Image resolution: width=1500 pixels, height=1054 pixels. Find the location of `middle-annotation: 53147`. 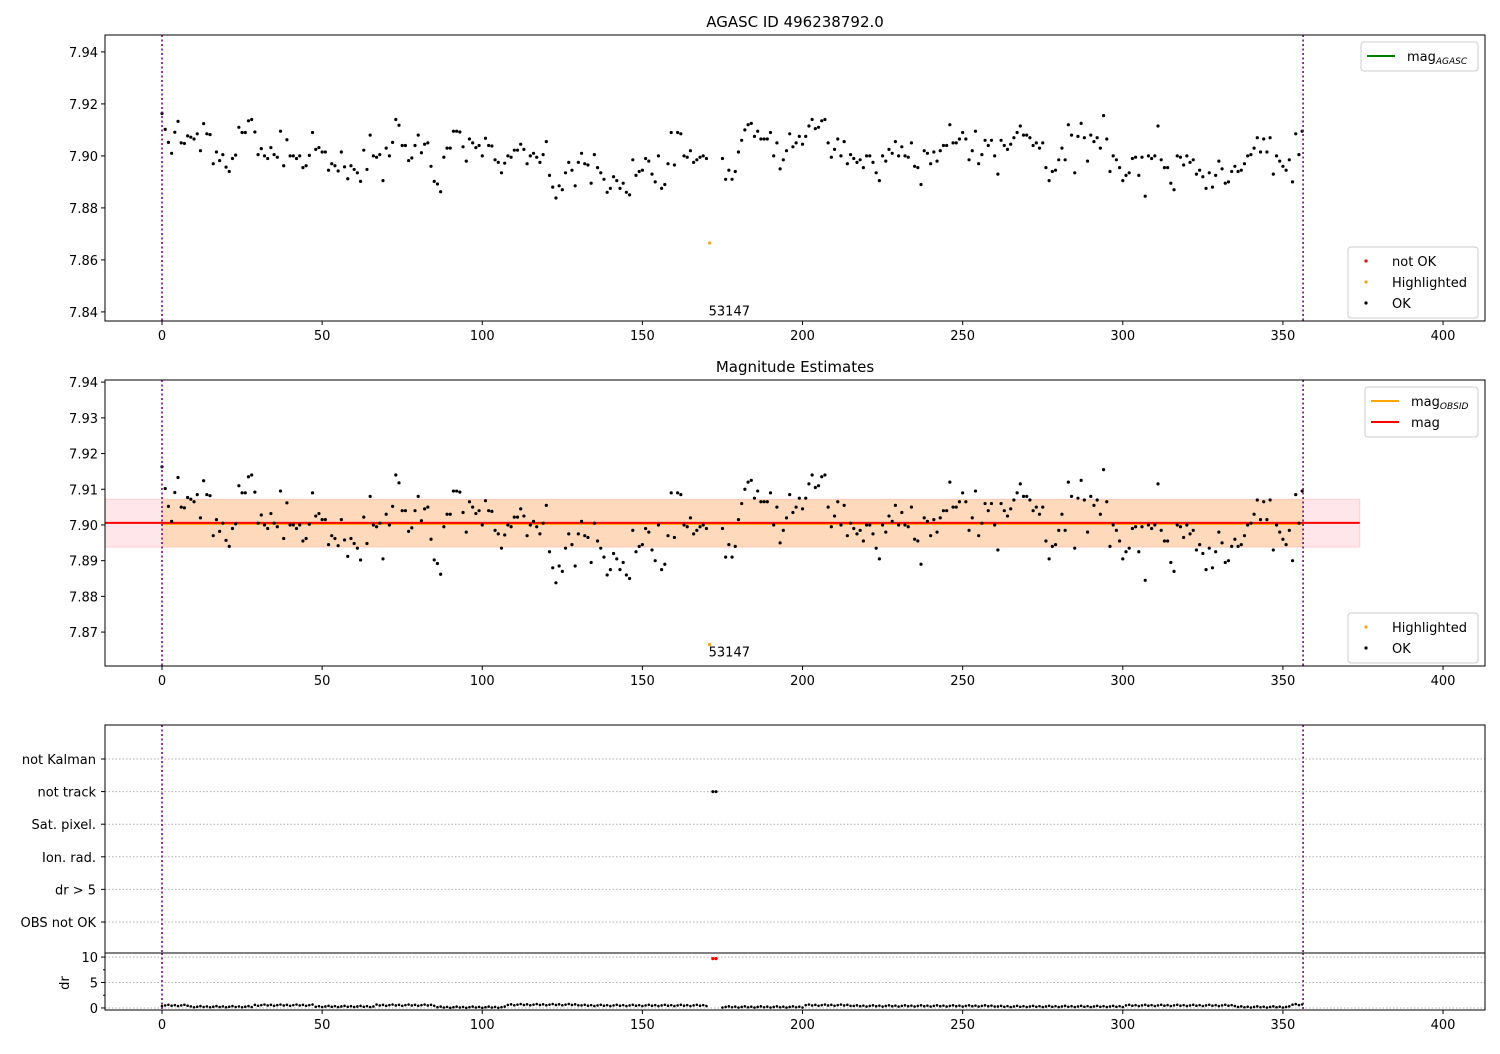

middle-annotation: 53147 is located at coordinates (729, 653).